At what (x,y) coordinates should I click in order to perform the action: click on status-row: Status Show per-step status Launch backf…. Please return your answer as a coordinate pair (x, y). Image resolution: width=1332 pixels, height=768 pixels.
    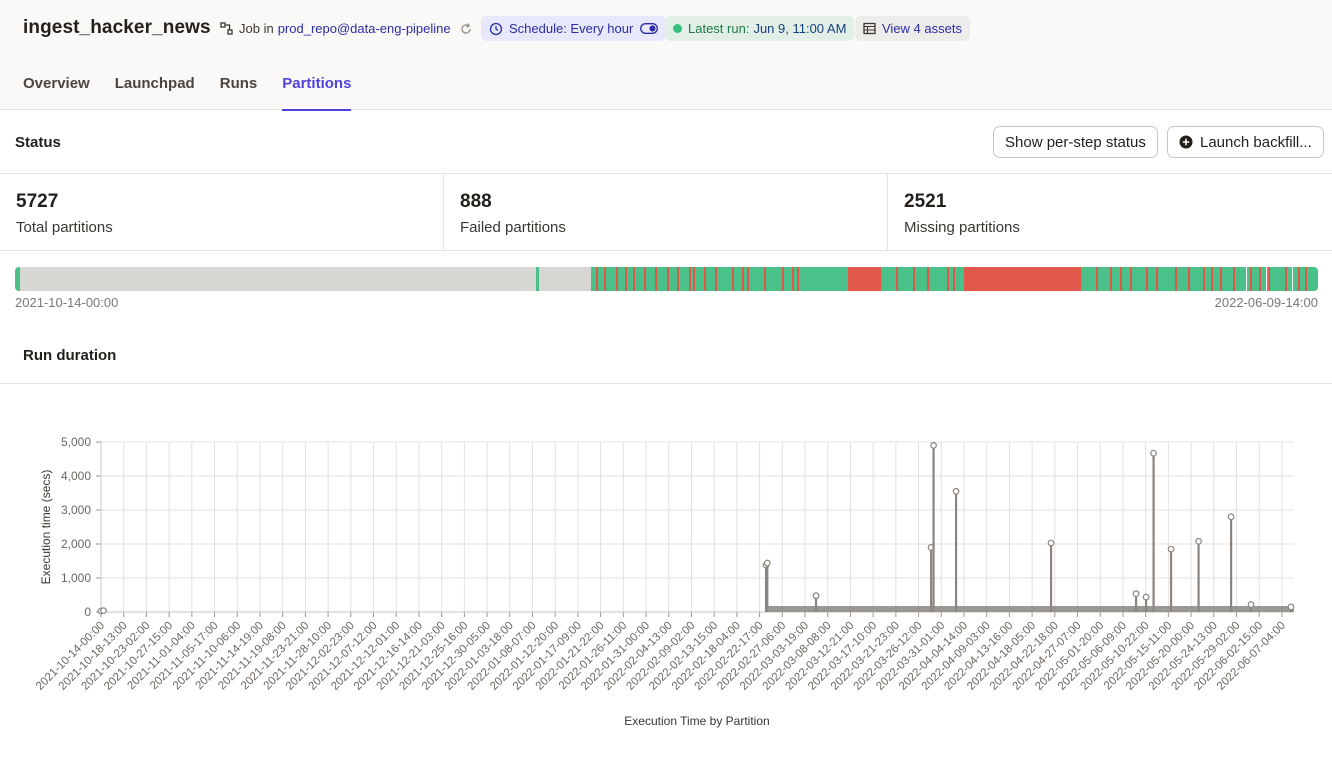
    Looking at the image, I should click on (666, 142).